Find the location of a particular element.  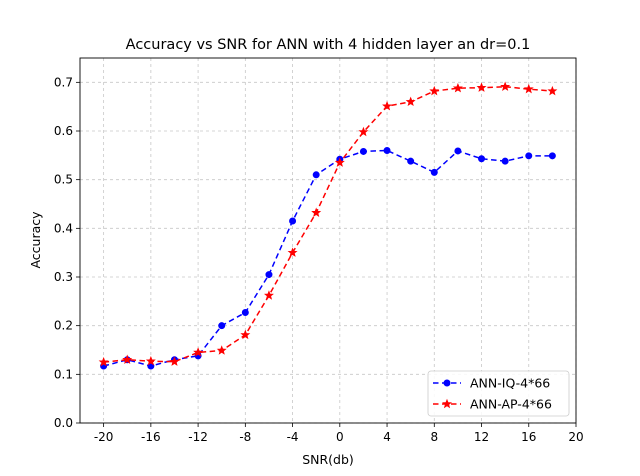

x-tick-label: -12 is located at coordinates (198, 437).